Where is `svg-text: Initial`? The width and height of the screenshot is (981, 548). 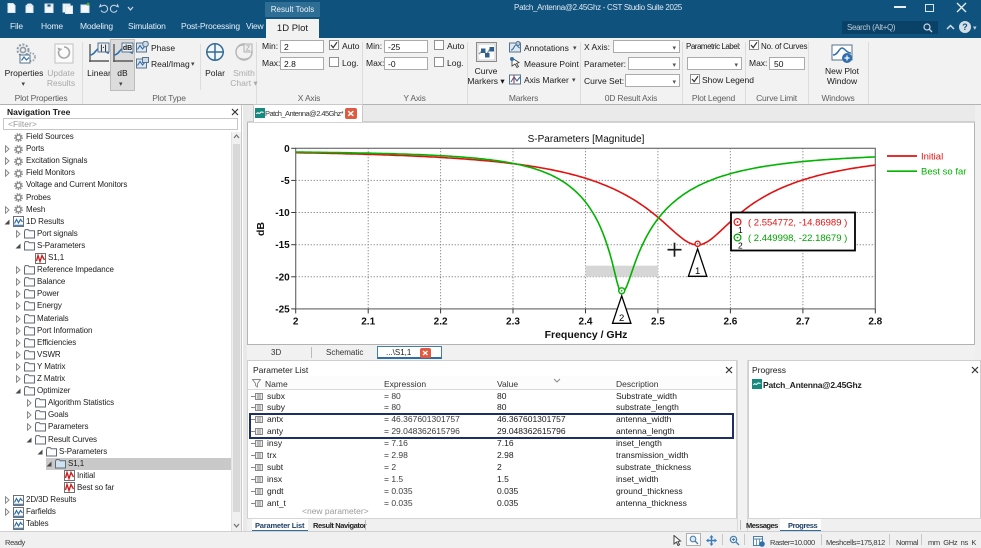 svg-text: Initial is located at coordinates (932, 157).